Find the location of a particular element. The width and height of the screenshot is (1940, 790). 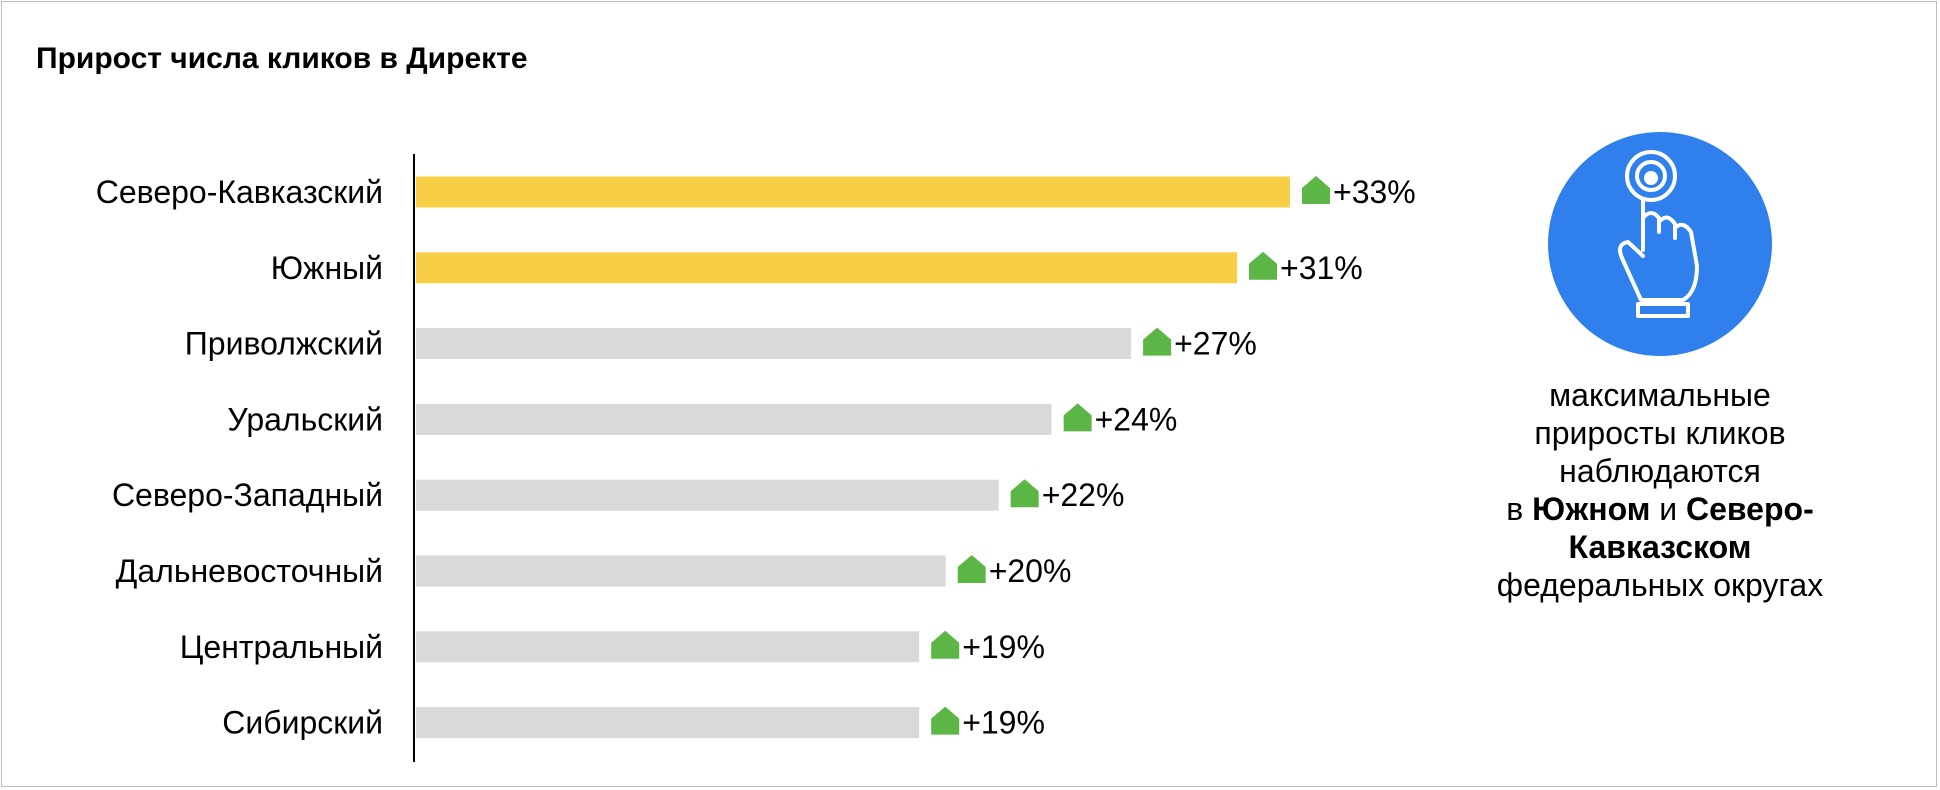

callout-line: наблюдаются is located at coordinates (1660, 471).